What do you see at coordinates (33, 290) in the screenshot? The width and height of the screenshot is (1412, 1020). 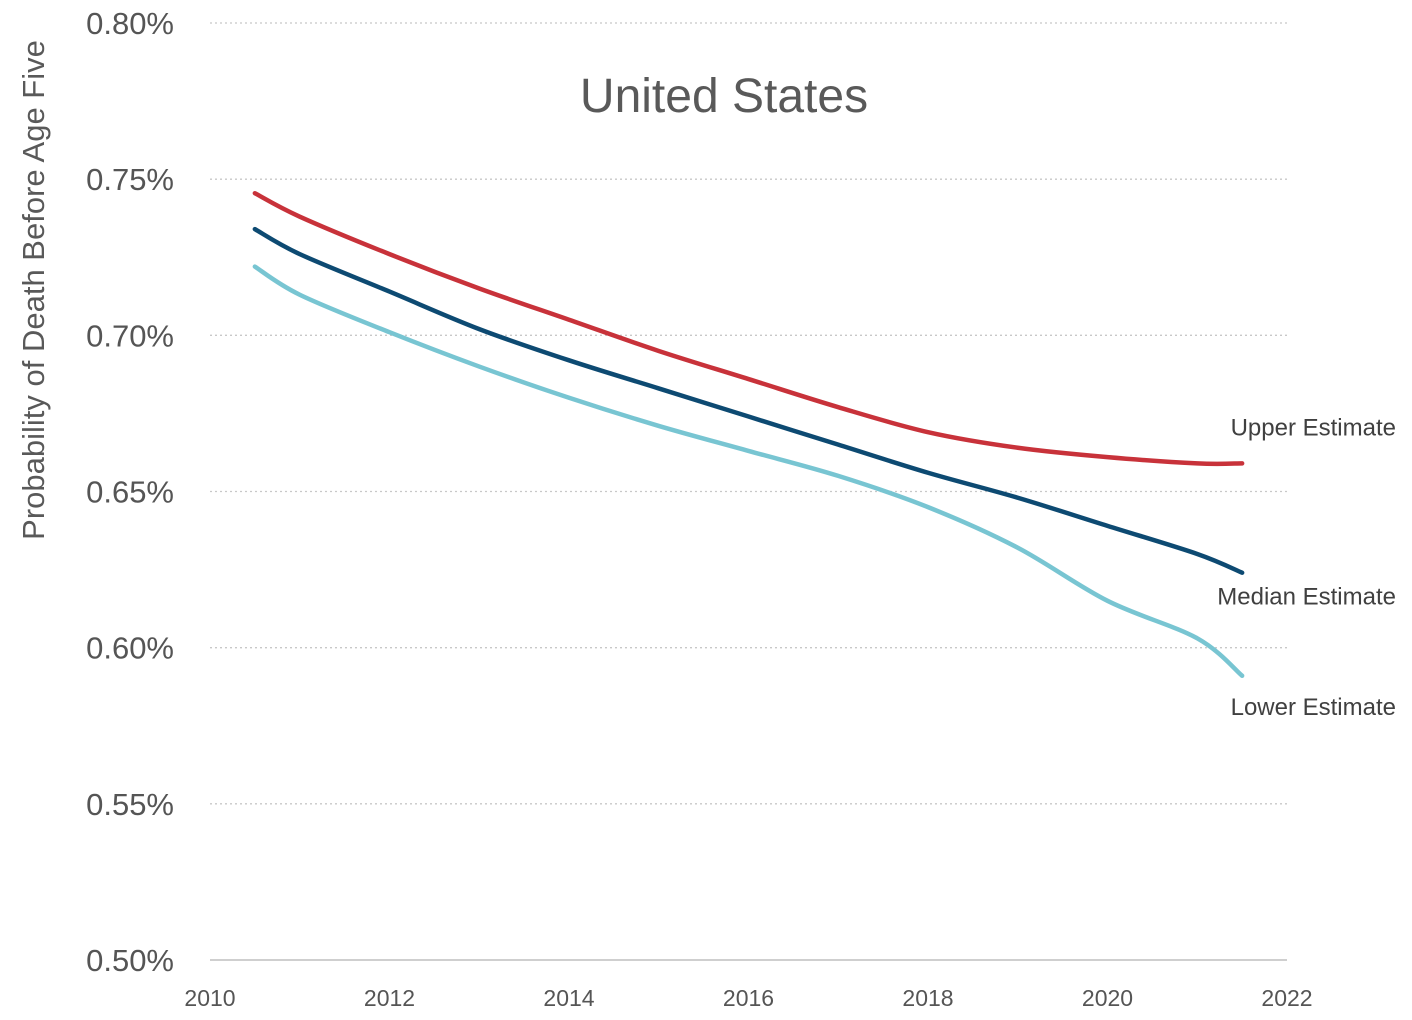 I see `y-axis-label: Probability of Death Before Age Five` at bounding box center [33, 290].